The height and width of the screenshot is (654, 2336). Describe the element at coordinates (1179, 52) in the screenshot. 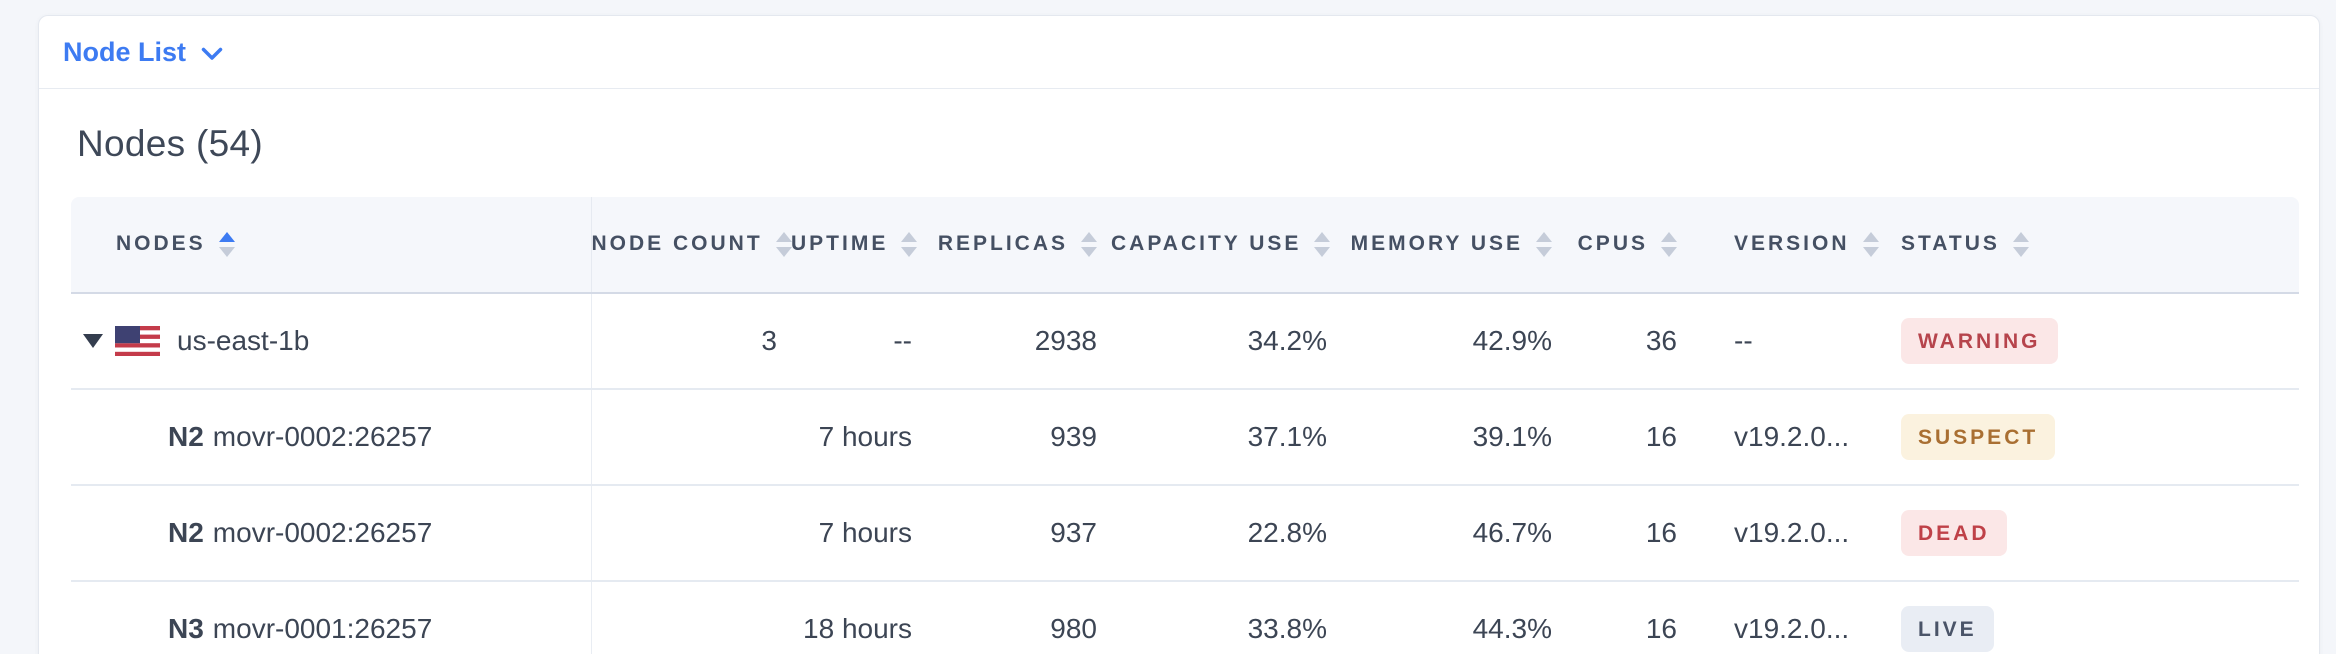

I see `card-header: Node List` at that location.